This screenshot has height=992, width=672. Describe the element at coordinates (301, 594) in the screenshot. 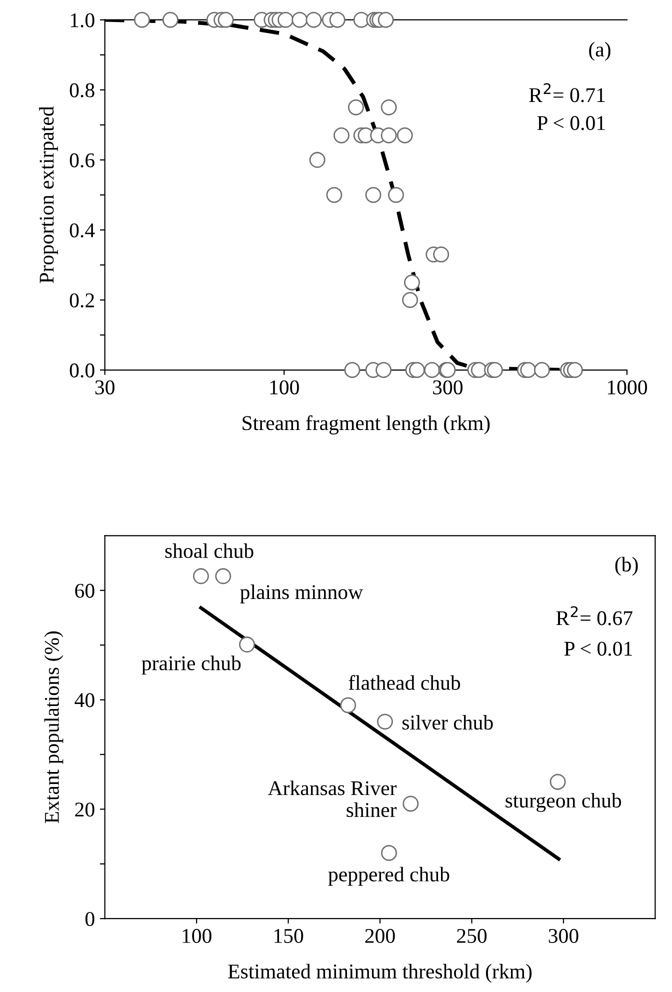

I see `annotation: plains minnow` at that location.